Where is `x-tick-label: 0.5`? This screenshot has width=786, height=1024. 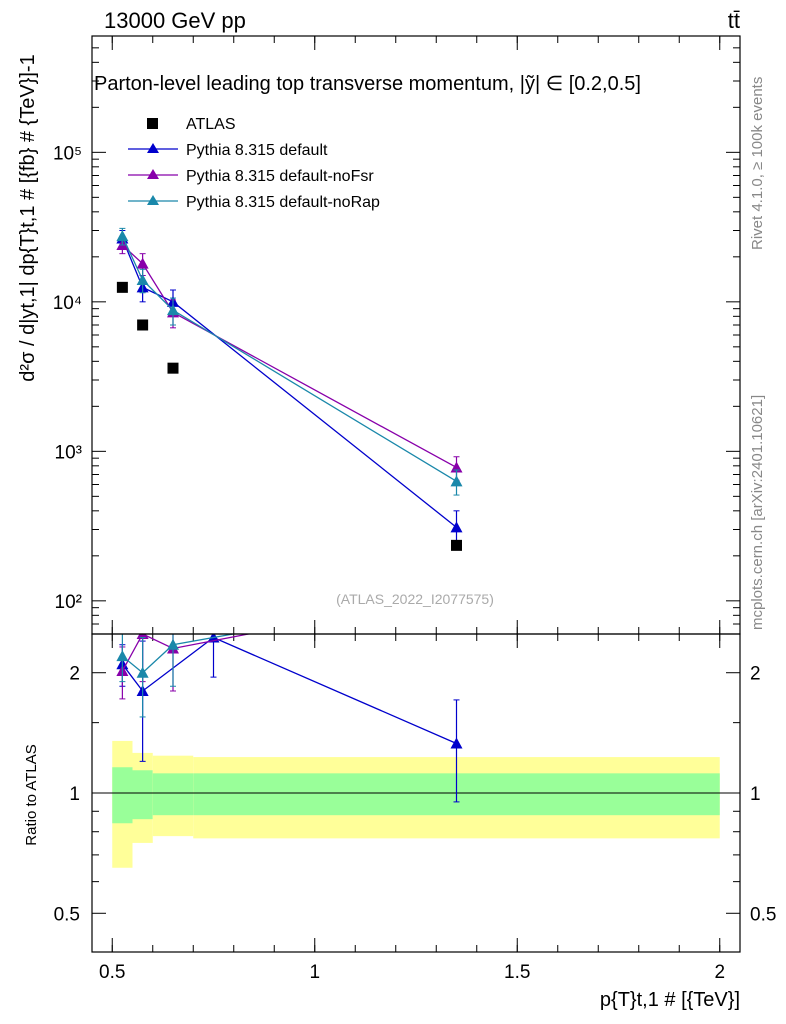
x-tick-label: 0.5 is located at coordinates (112, 972).